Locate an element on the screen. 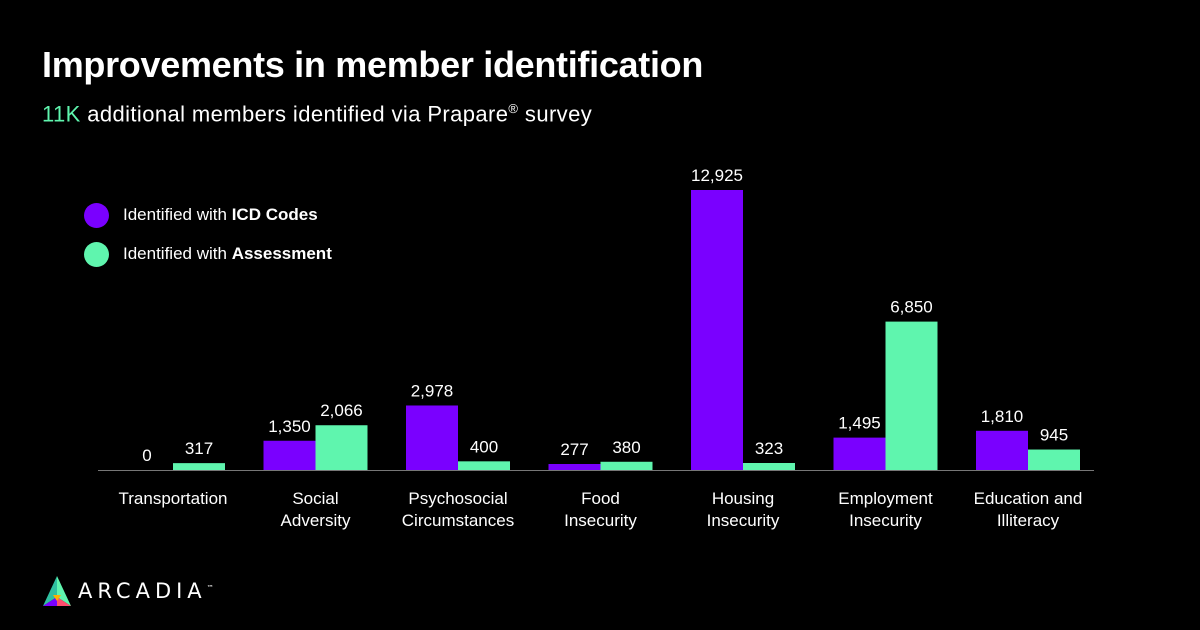 This screenshot has height=630, width=1200. chart-title: Improvements in member identification is located at coordinates (373, 64).